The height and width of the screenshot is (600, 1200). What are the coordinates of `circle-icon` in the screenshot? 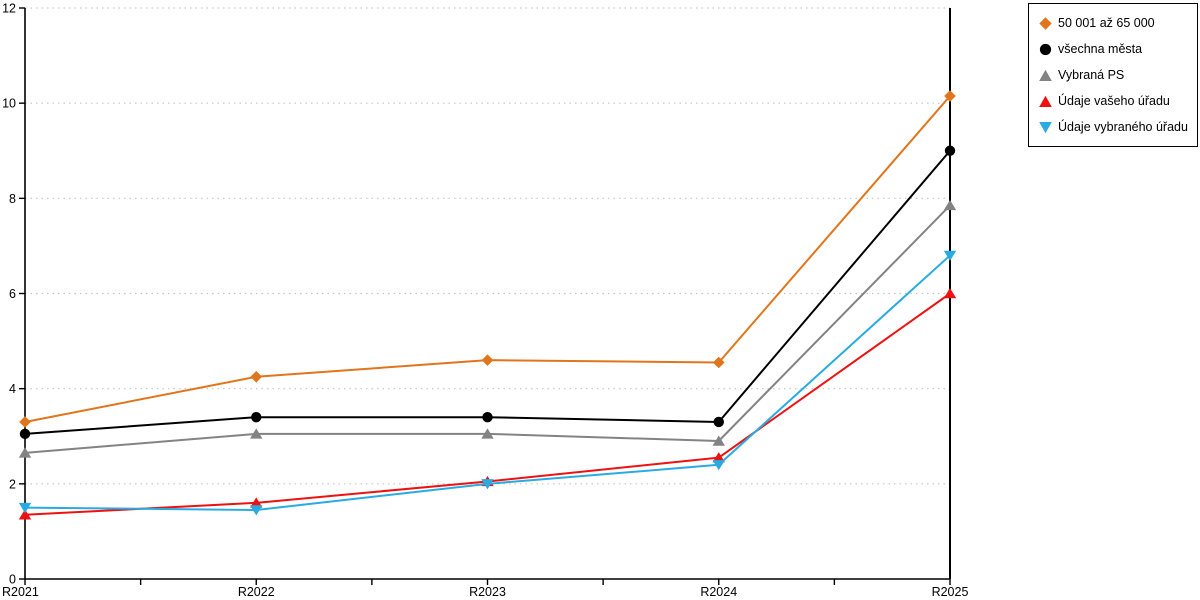 It's located at (1045, 49).